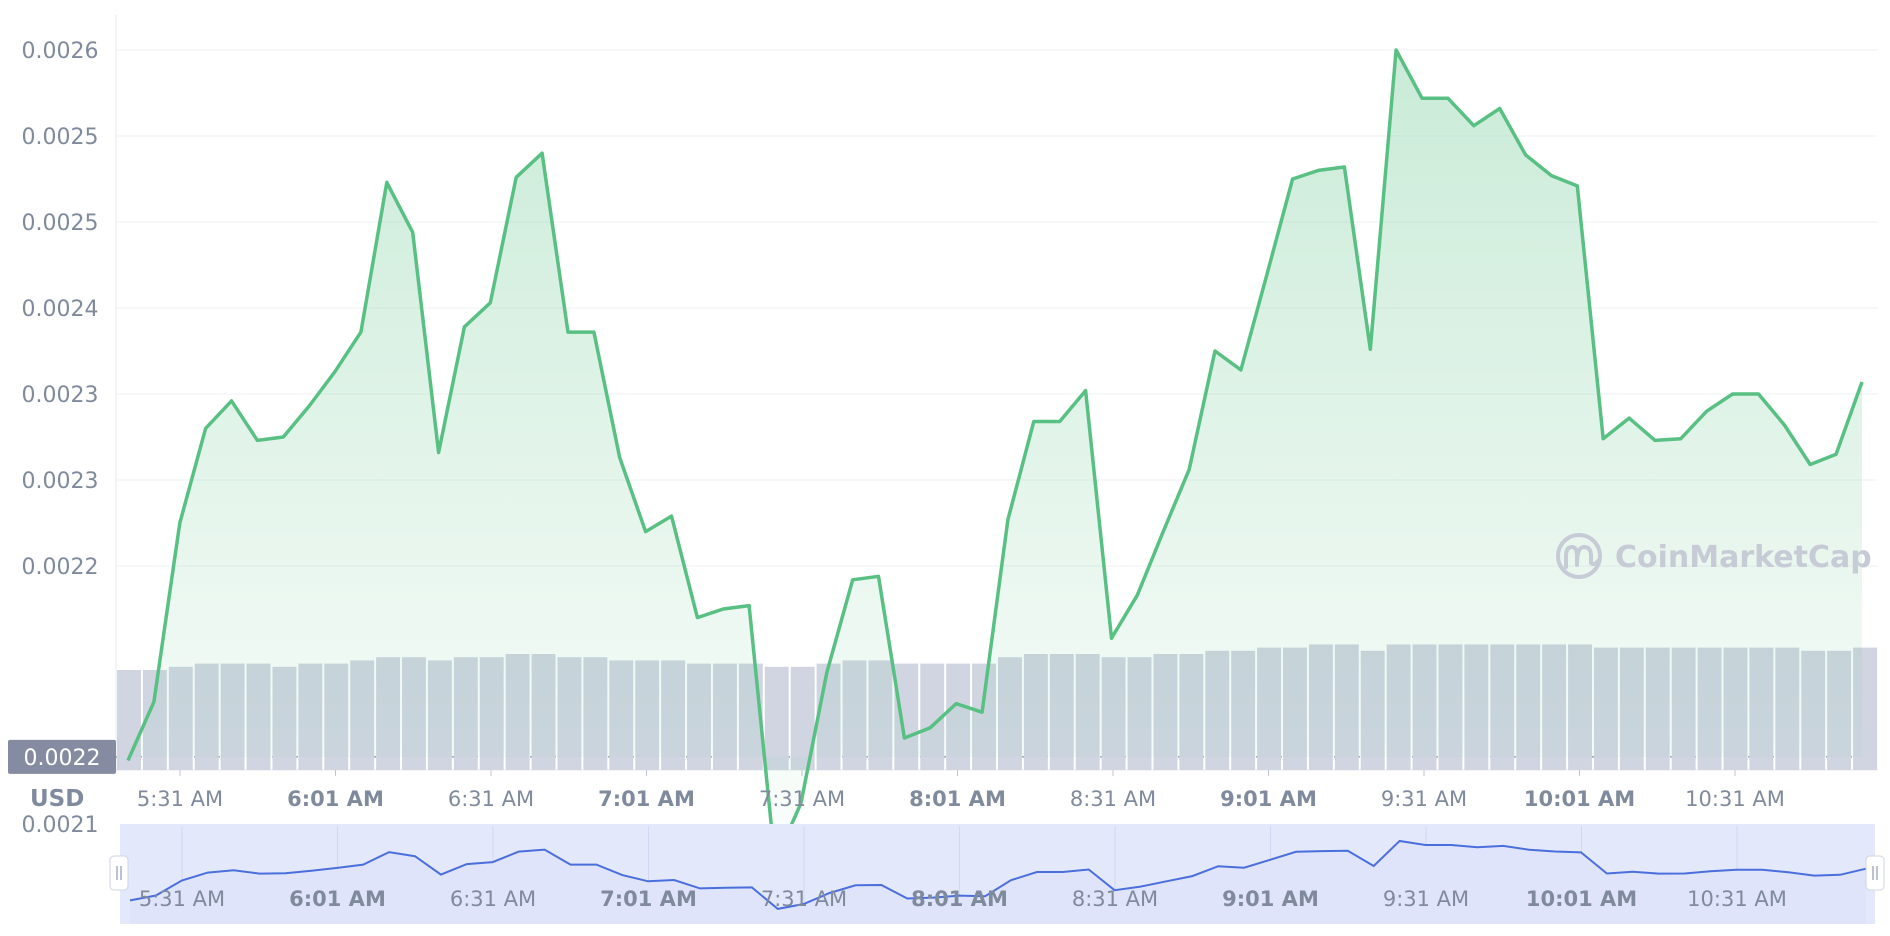 This screenshot has width=1890, height=936. Describe the element at coordinates (1737, 899) in the screenshot. I see `navigator-x-tick-label: 10:31 AM` at that location.